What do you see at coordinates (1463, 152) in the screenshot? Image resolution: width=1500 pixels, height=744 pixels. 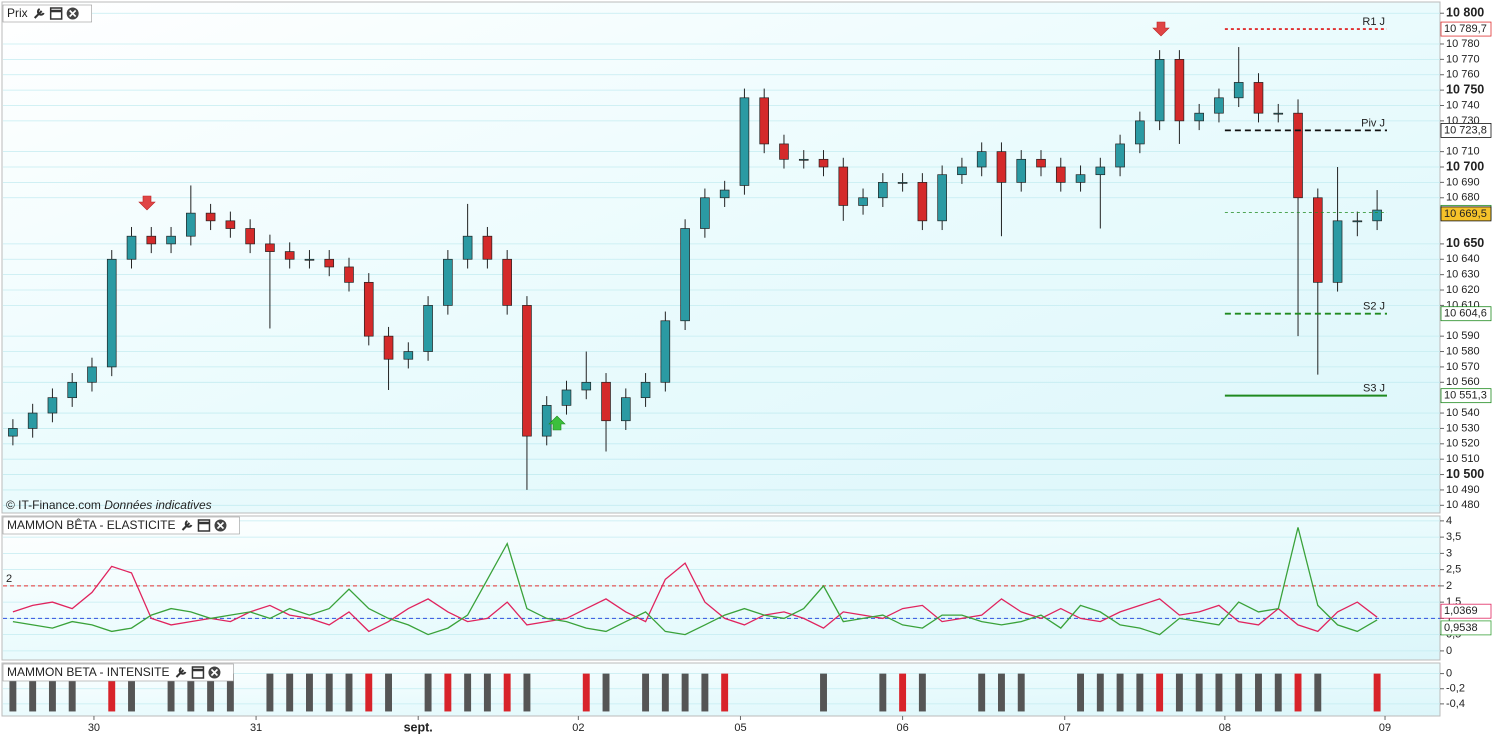 I see `y-tick-label: 10 710` at bounding box center [1463, 152].